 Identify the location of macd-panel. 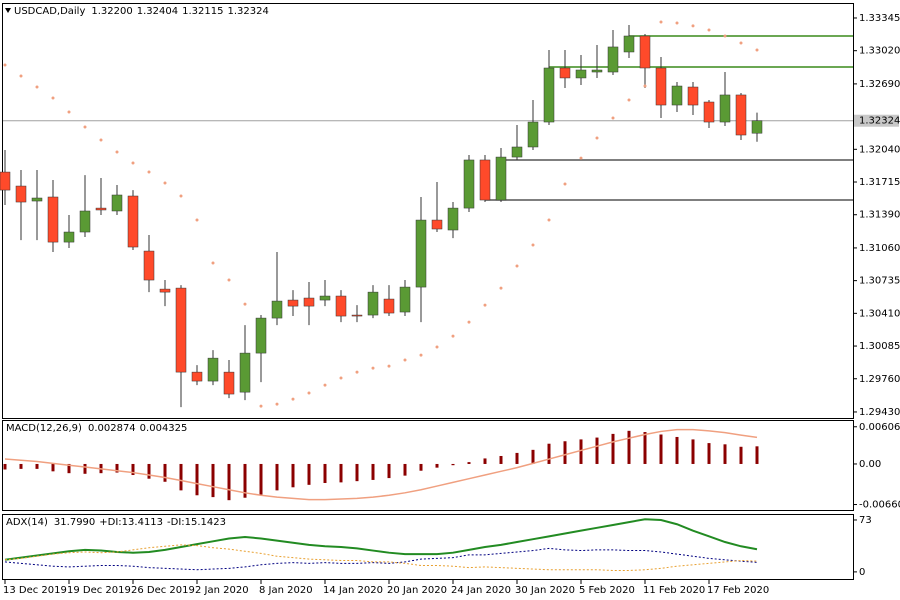
(428, 465).